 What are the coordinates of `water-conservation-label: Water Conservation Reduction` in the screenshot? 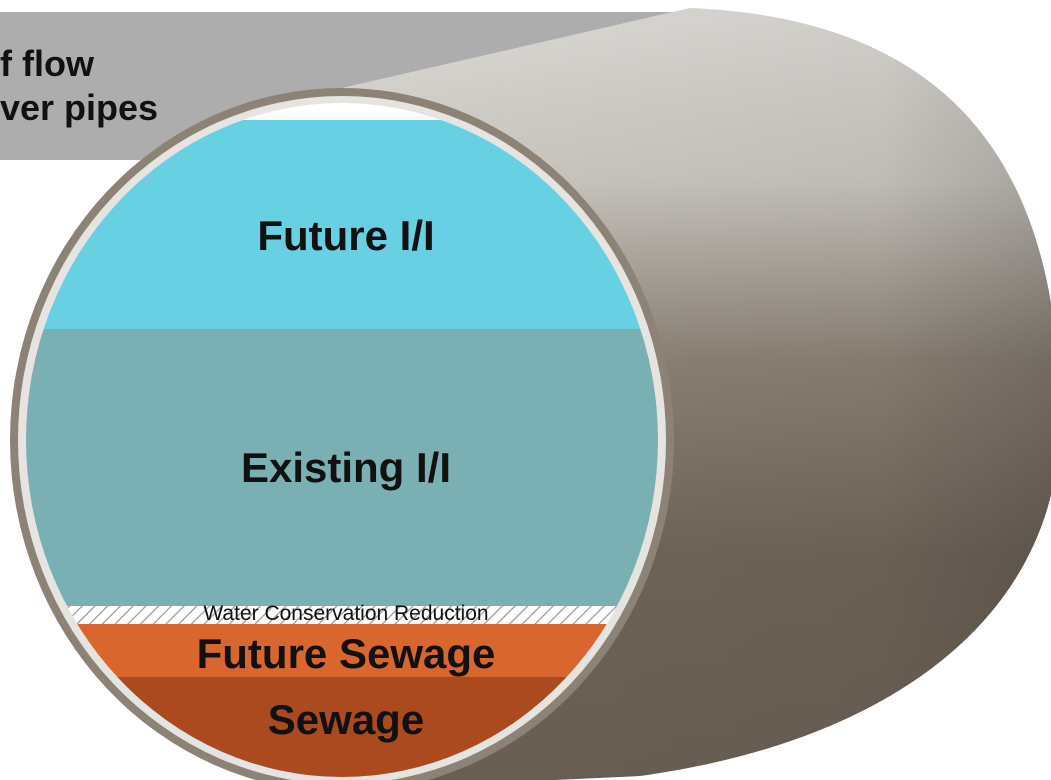 It's located at (345, 613).